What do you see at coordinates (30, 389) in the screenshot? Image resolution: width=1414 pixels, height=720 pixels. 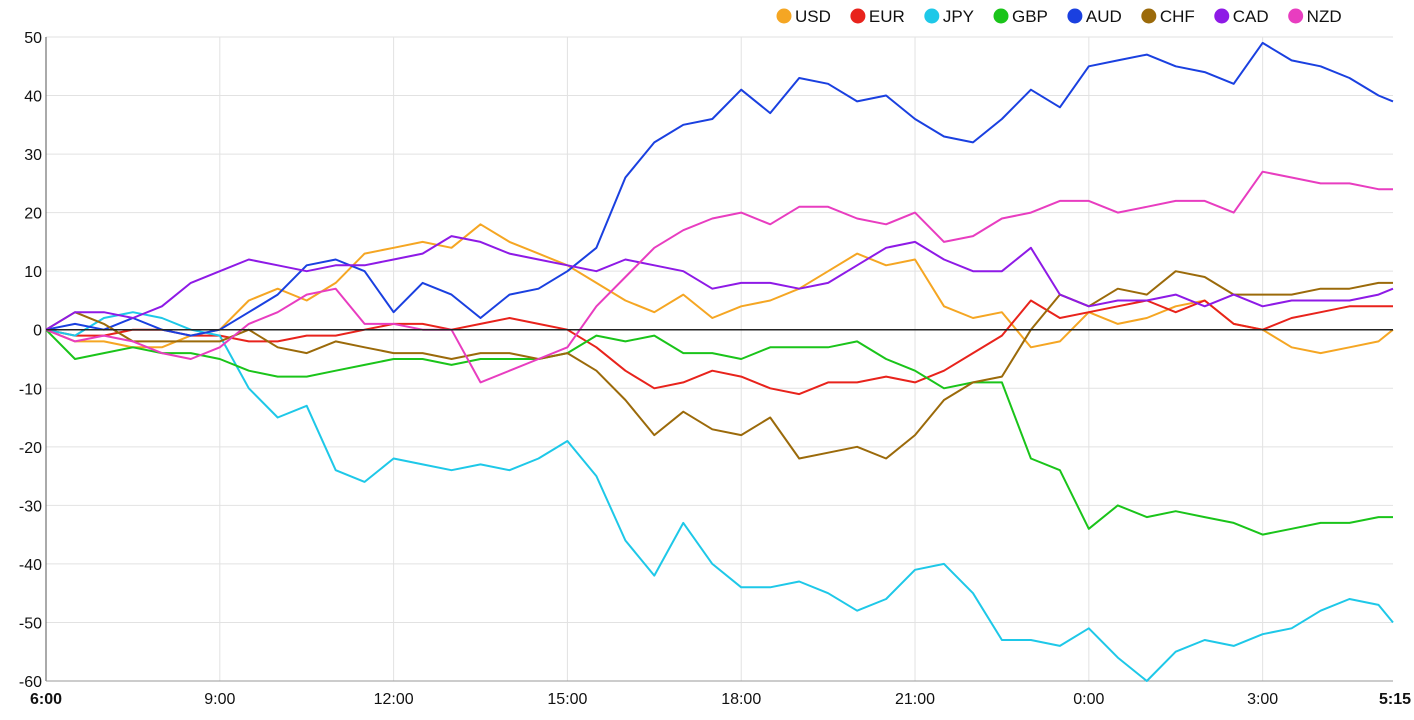 I see `y-tick-label: -10` at bounding box center [30, 389].